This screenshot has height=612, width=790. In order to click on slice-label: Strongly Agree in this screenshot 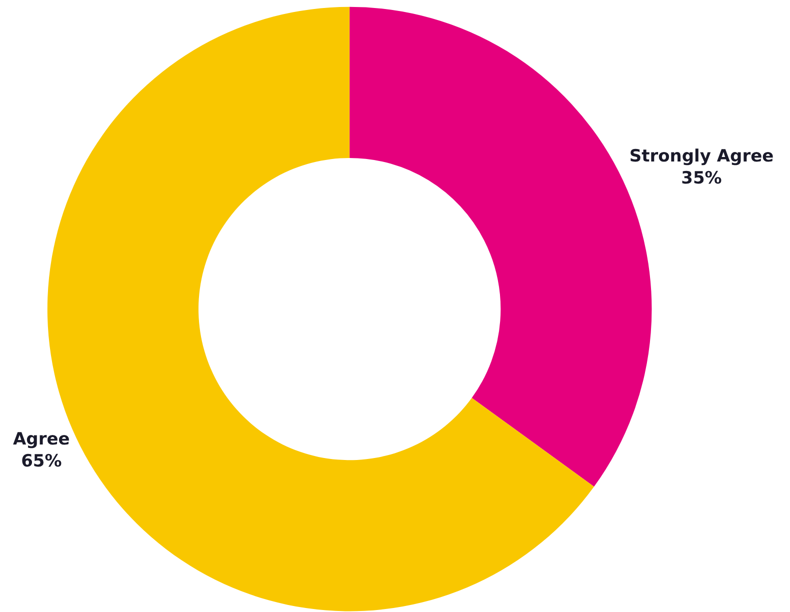, I will do `click(701, 156)`.